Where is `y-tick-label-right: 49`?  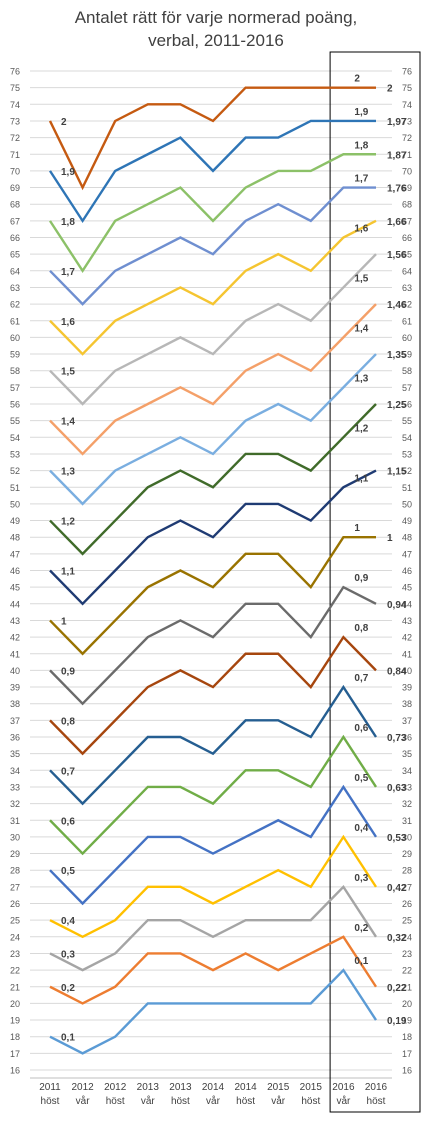 y-tick-label-right: 49 is located at coordinates (407, 521).